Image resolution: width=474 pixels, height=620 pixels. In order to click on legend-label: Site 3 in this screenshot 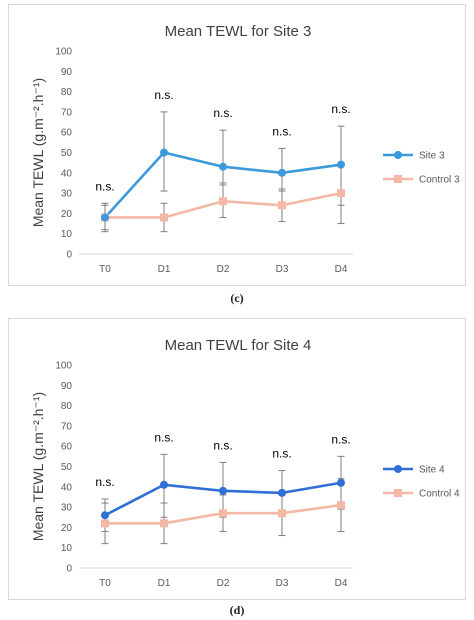, I will do `click(432, 156)`.